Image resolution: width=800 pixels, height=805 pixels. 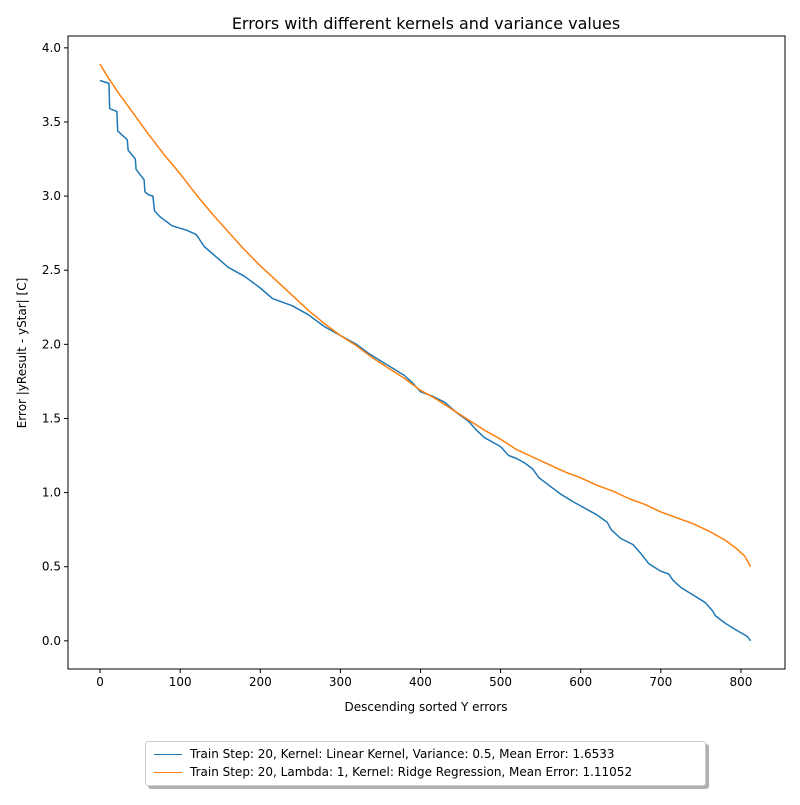 What do you see at coordinates (168, 772) in the screenshot?
I see `legend-swatch-ridge` at bounding box center [168, 772].